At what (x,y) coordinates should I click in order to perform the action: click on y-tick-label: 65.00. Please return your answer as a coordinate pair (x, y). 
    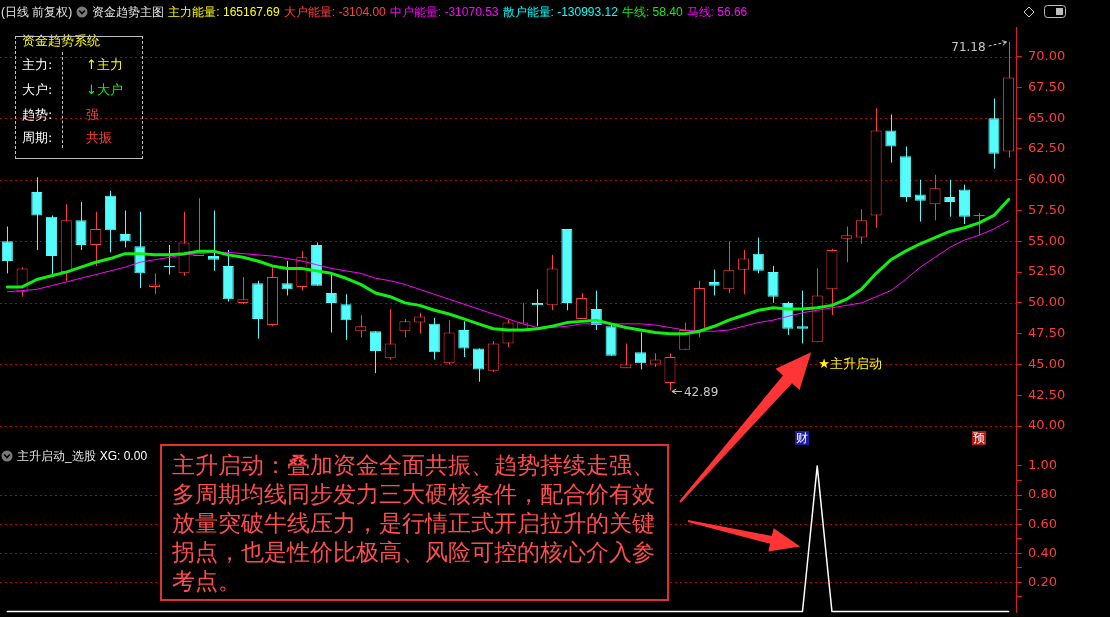
    Looking at the image, I should click on (1047, 117).